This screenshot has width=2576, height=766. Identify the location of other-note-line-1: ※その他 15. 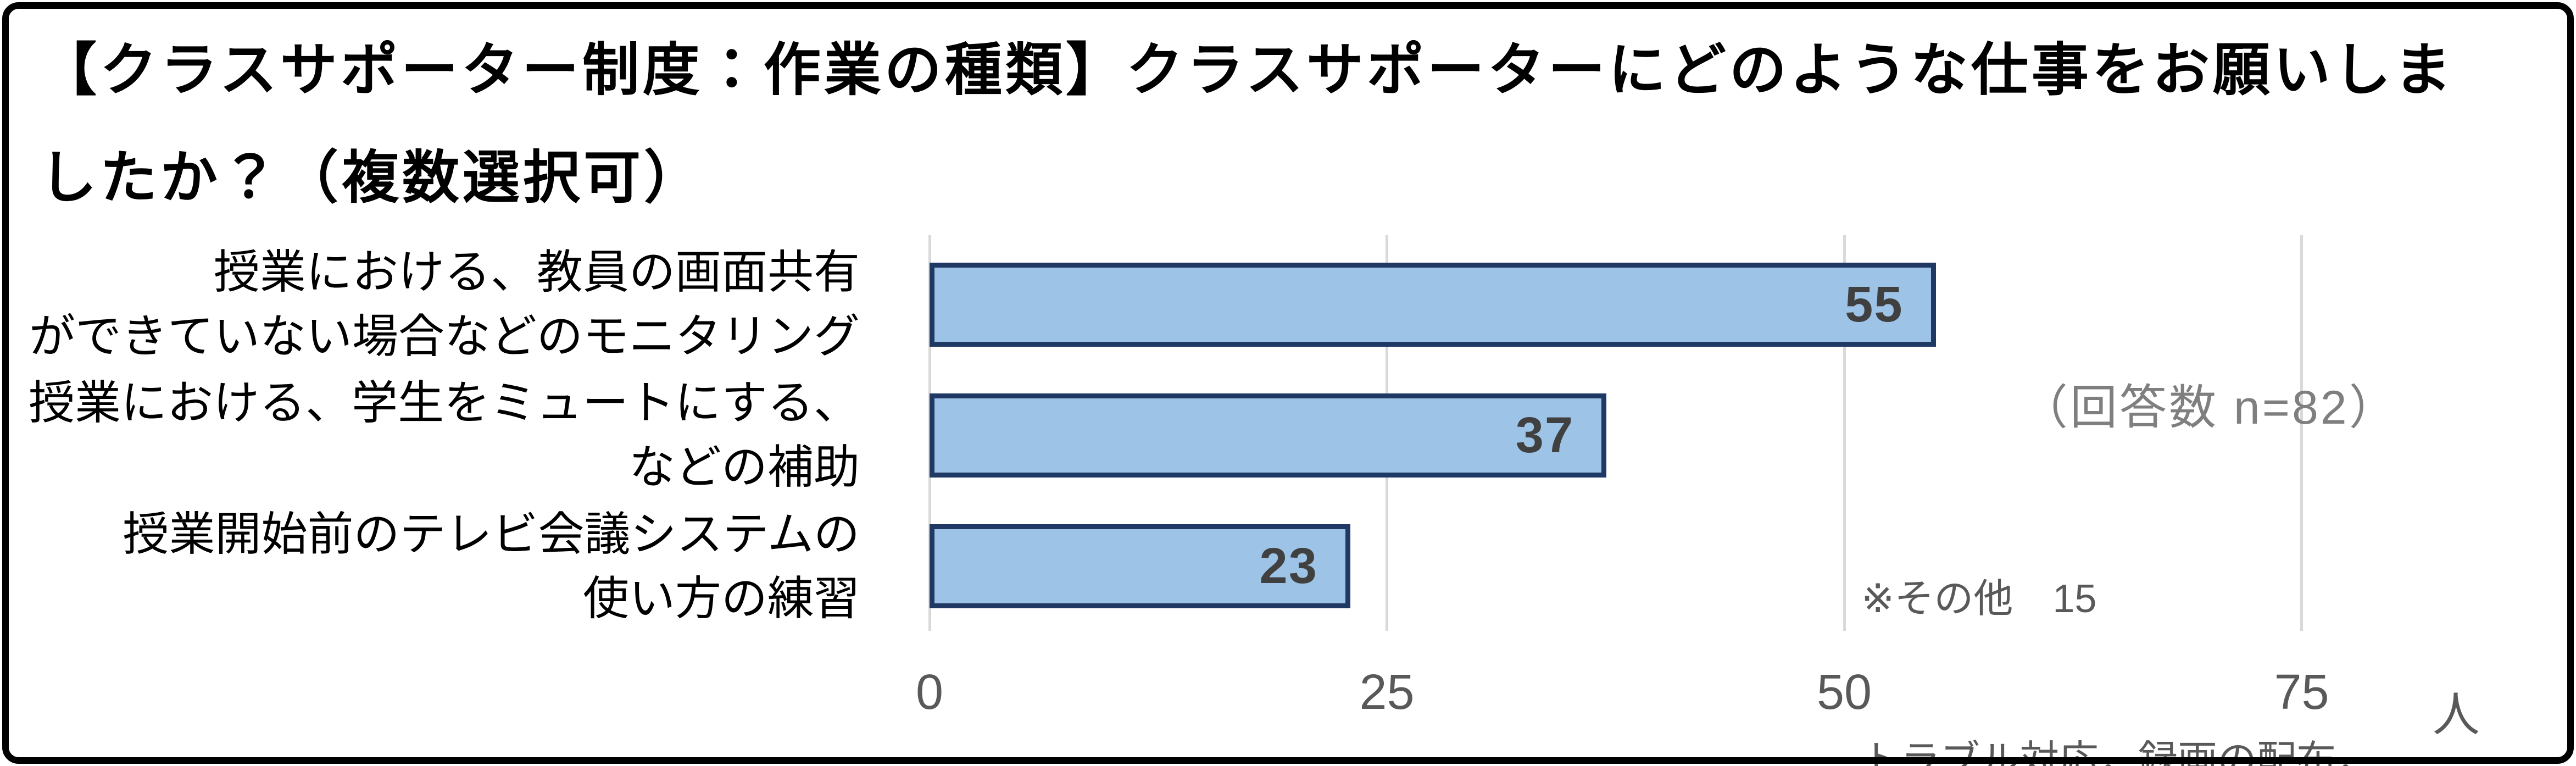
(1979, 599).